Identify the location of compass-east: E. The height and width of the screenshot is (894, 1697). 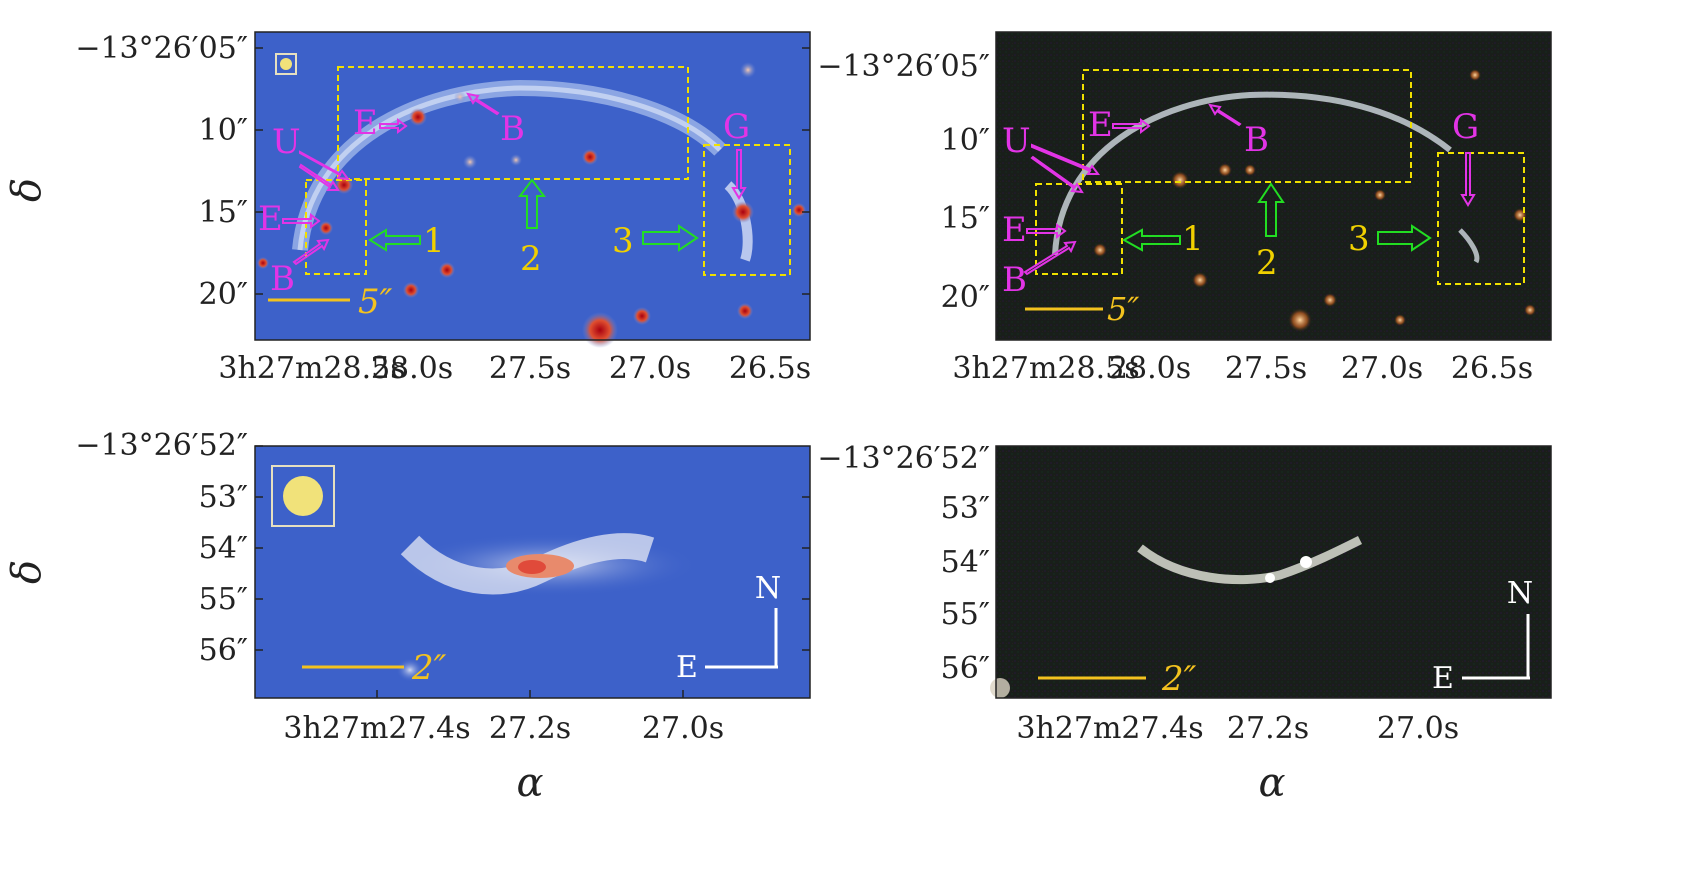
(687, 667).